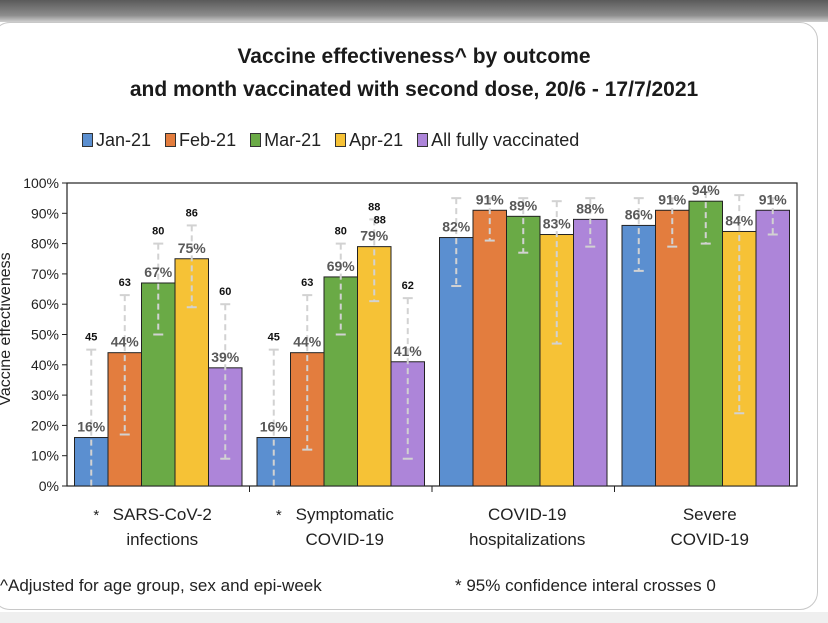 The height and width of the screenshot is (623, 828). I want to click on legend-label: Feb-21, so click(208, 139).